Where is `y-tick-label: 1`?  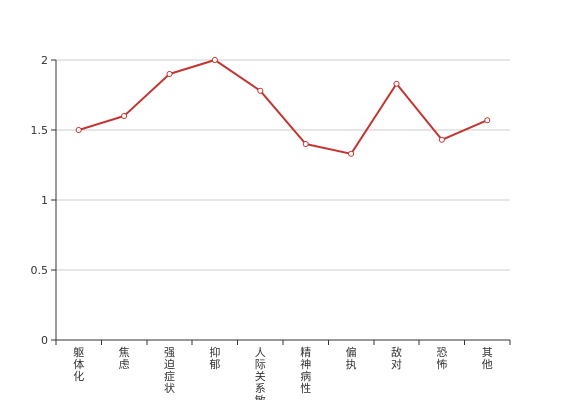
y-tick-label: 1 is located at coordinates (44, 200).